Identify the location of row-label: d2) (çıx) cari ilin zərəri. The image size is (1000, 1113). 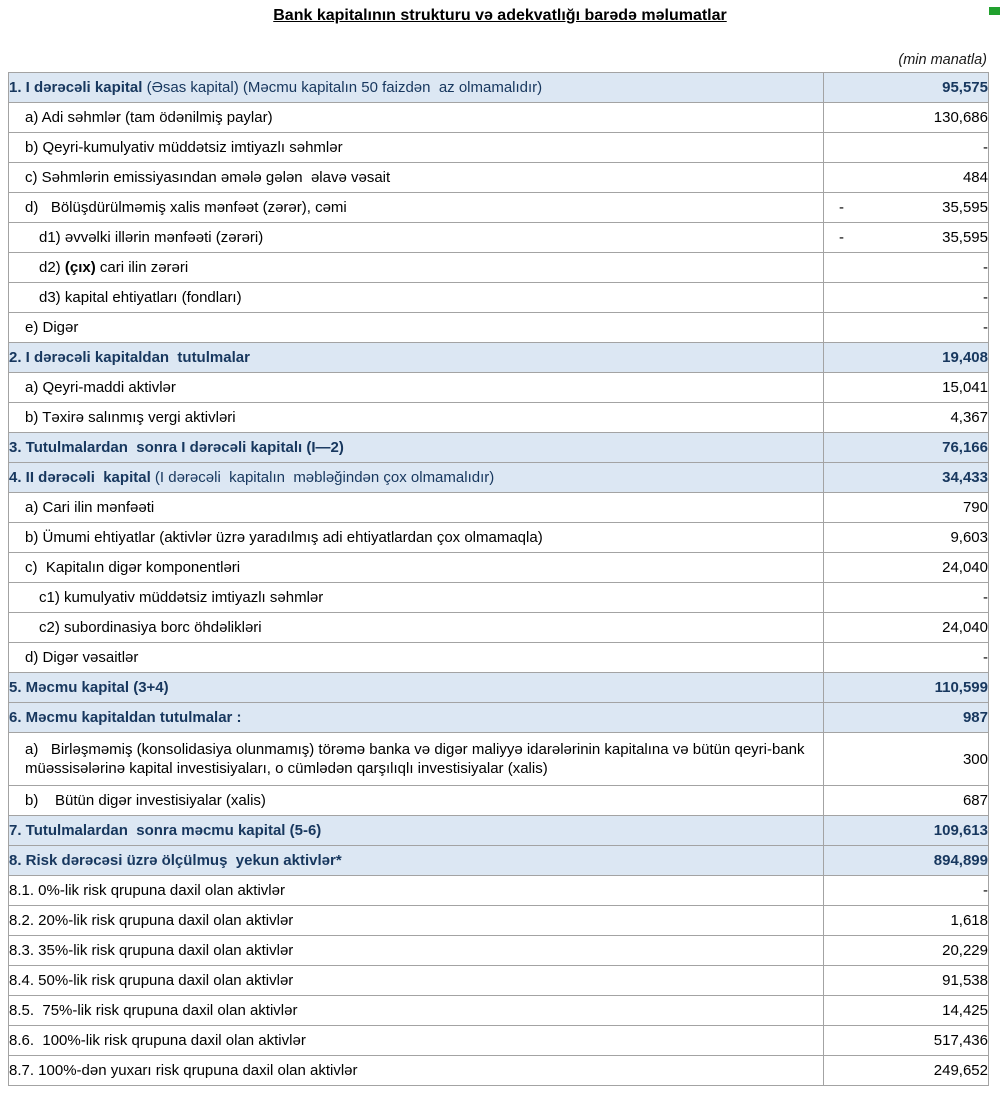
(416, 267).